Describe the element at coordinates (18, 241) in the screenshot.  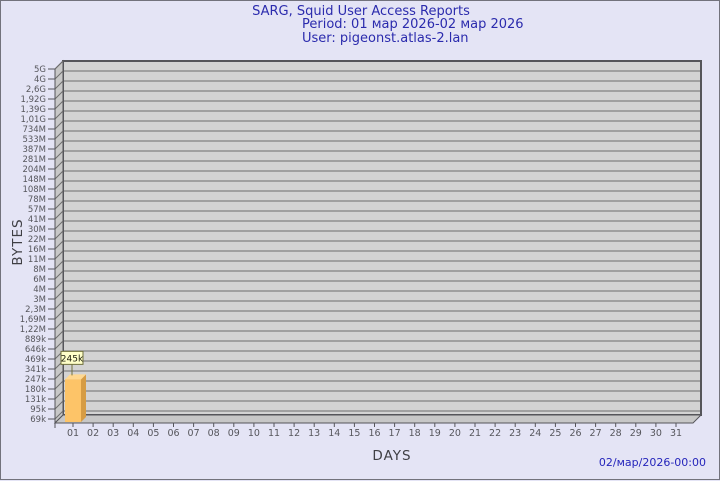
I see `y-axis-title: BYTES` at that location.